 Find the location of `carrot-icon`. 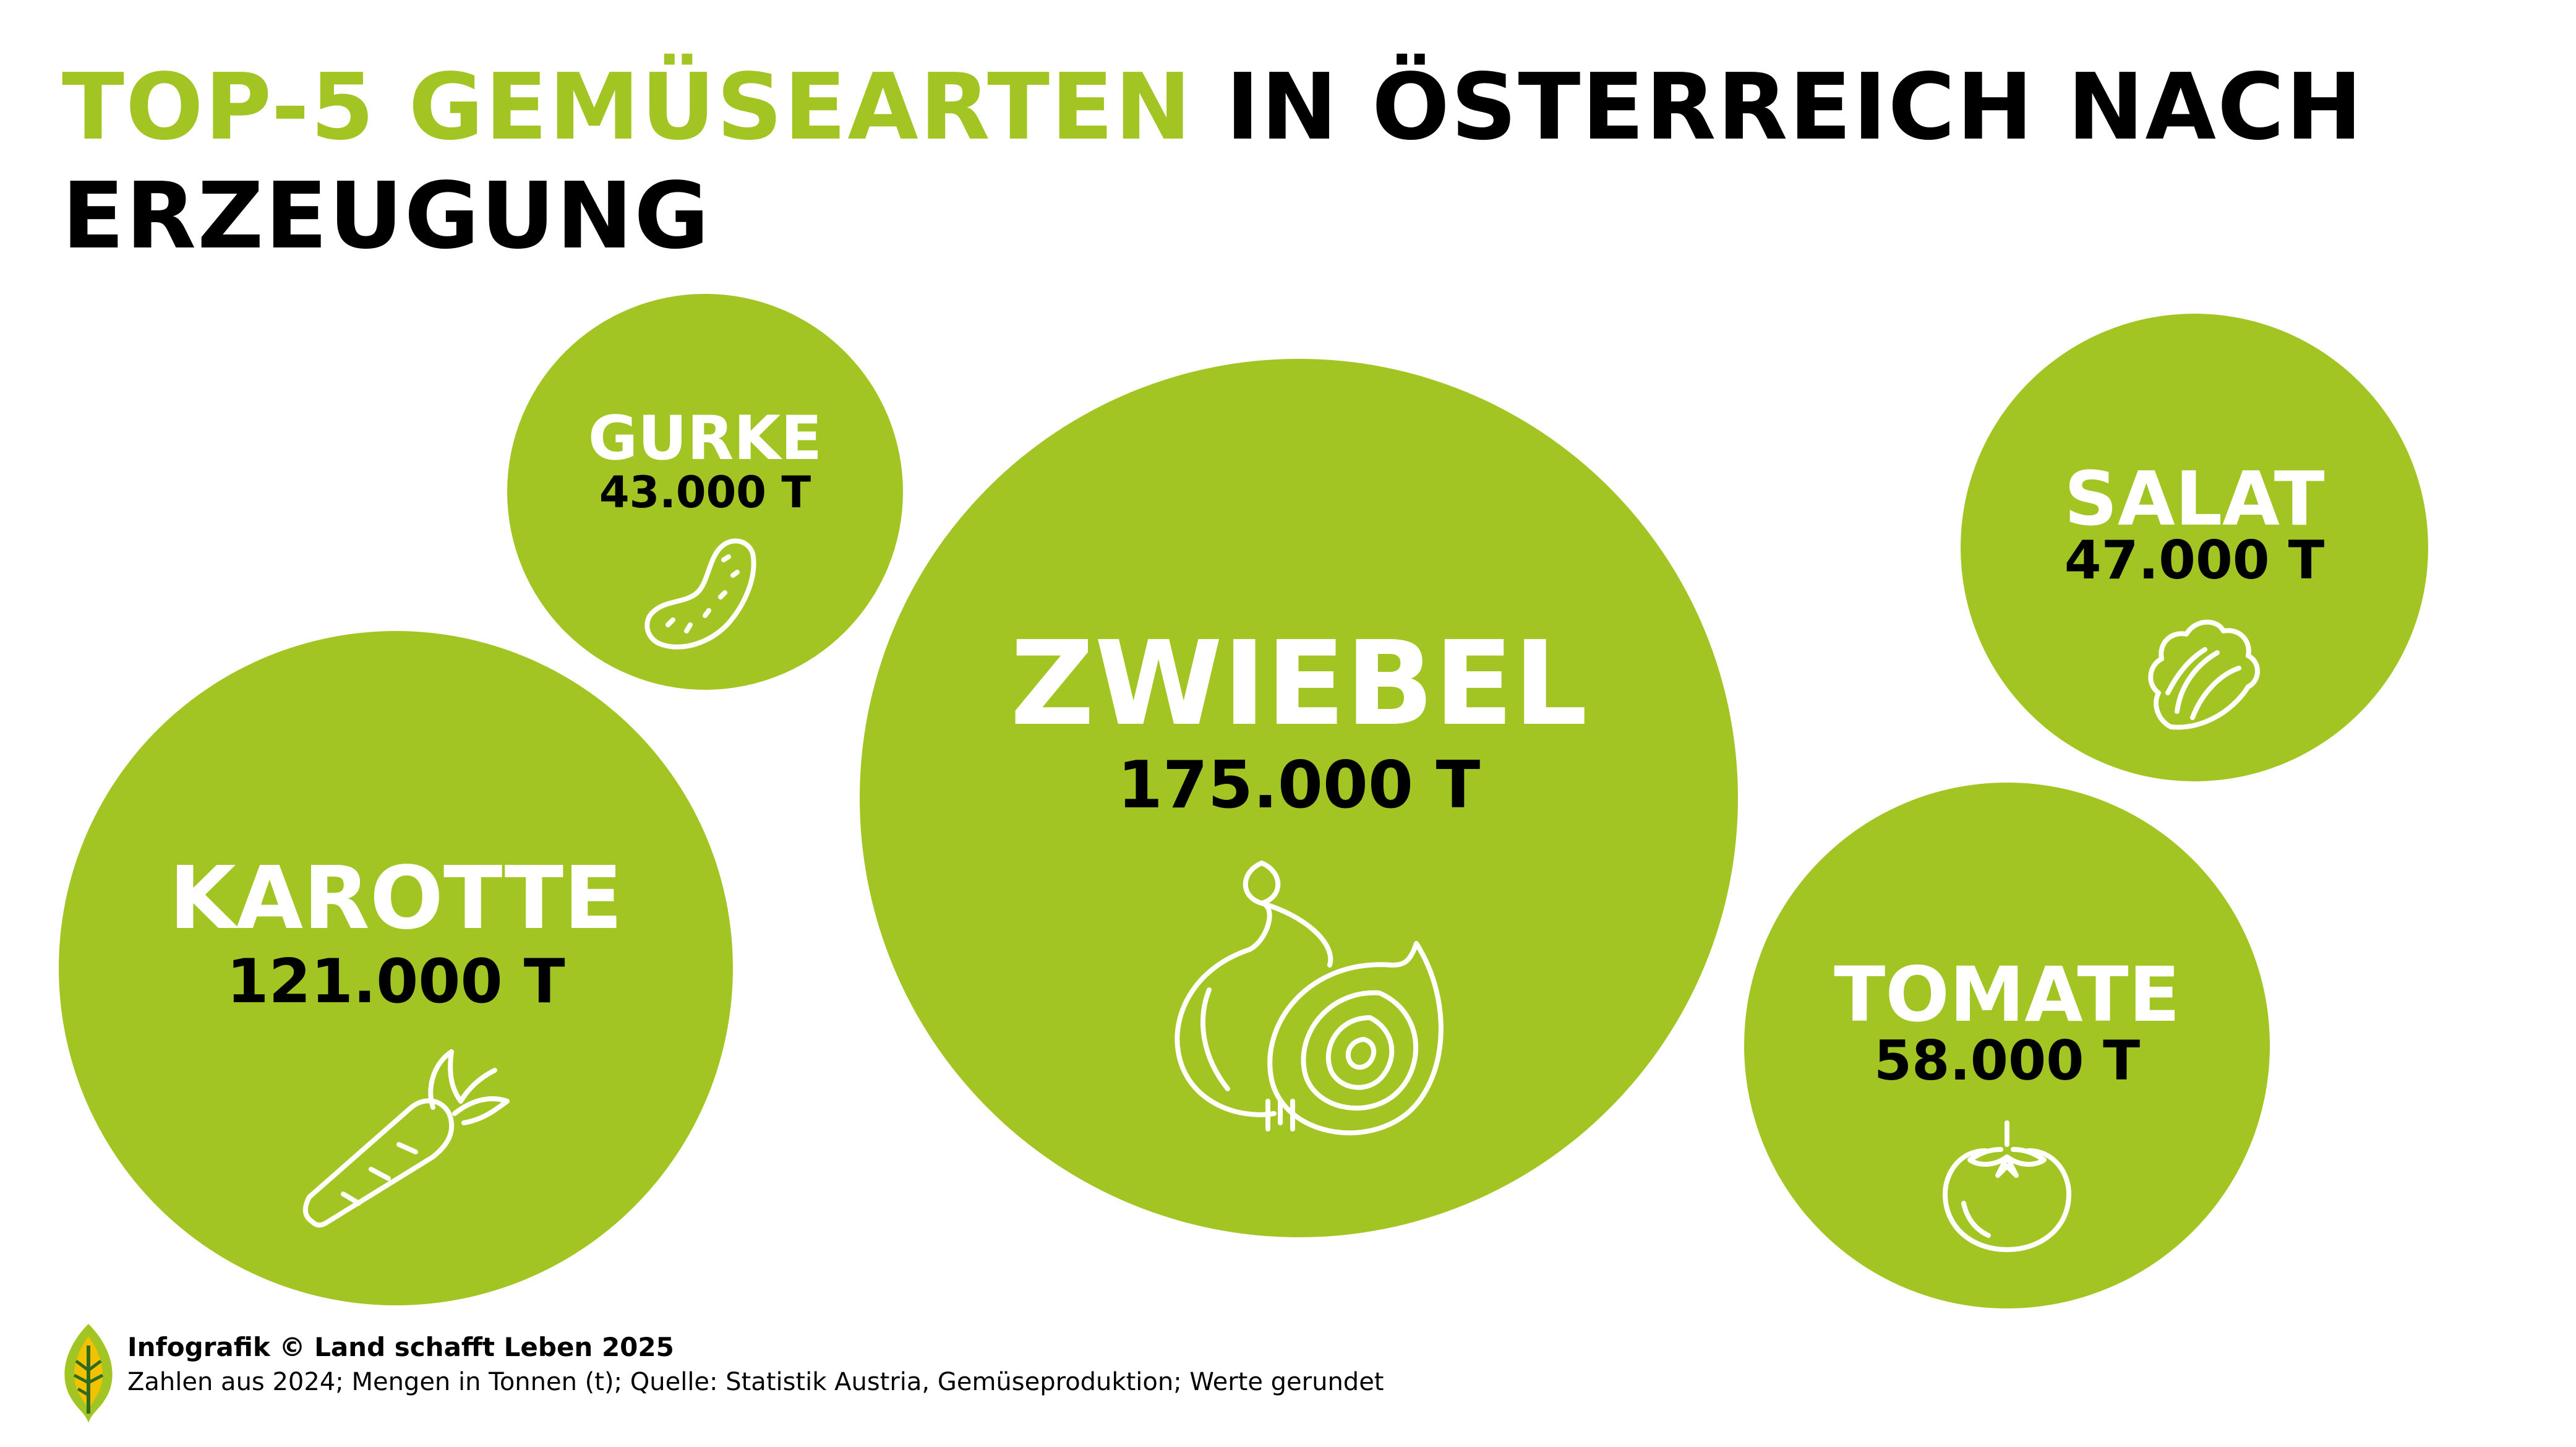

carrot-icon is located at coordinates (406, 1139).